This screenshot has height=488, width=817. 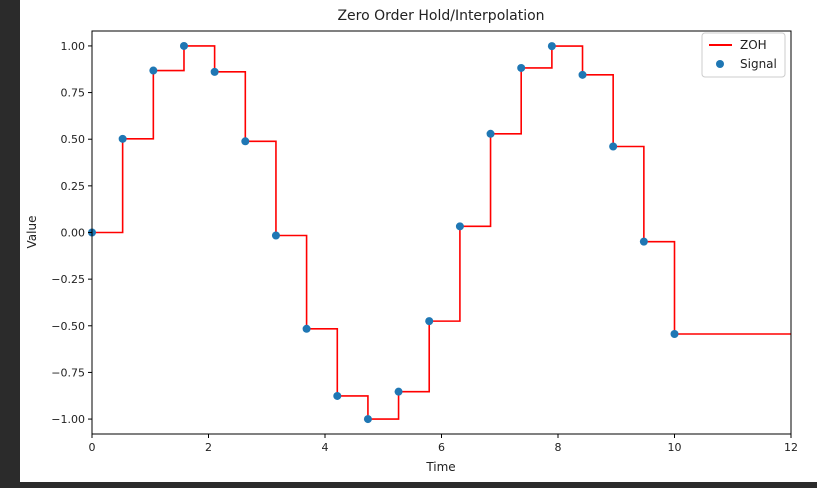 What do you see at coordinates (558, 447) in the screenshot?
I see `x-tick-label: 8` at bounding box center [558, 447].